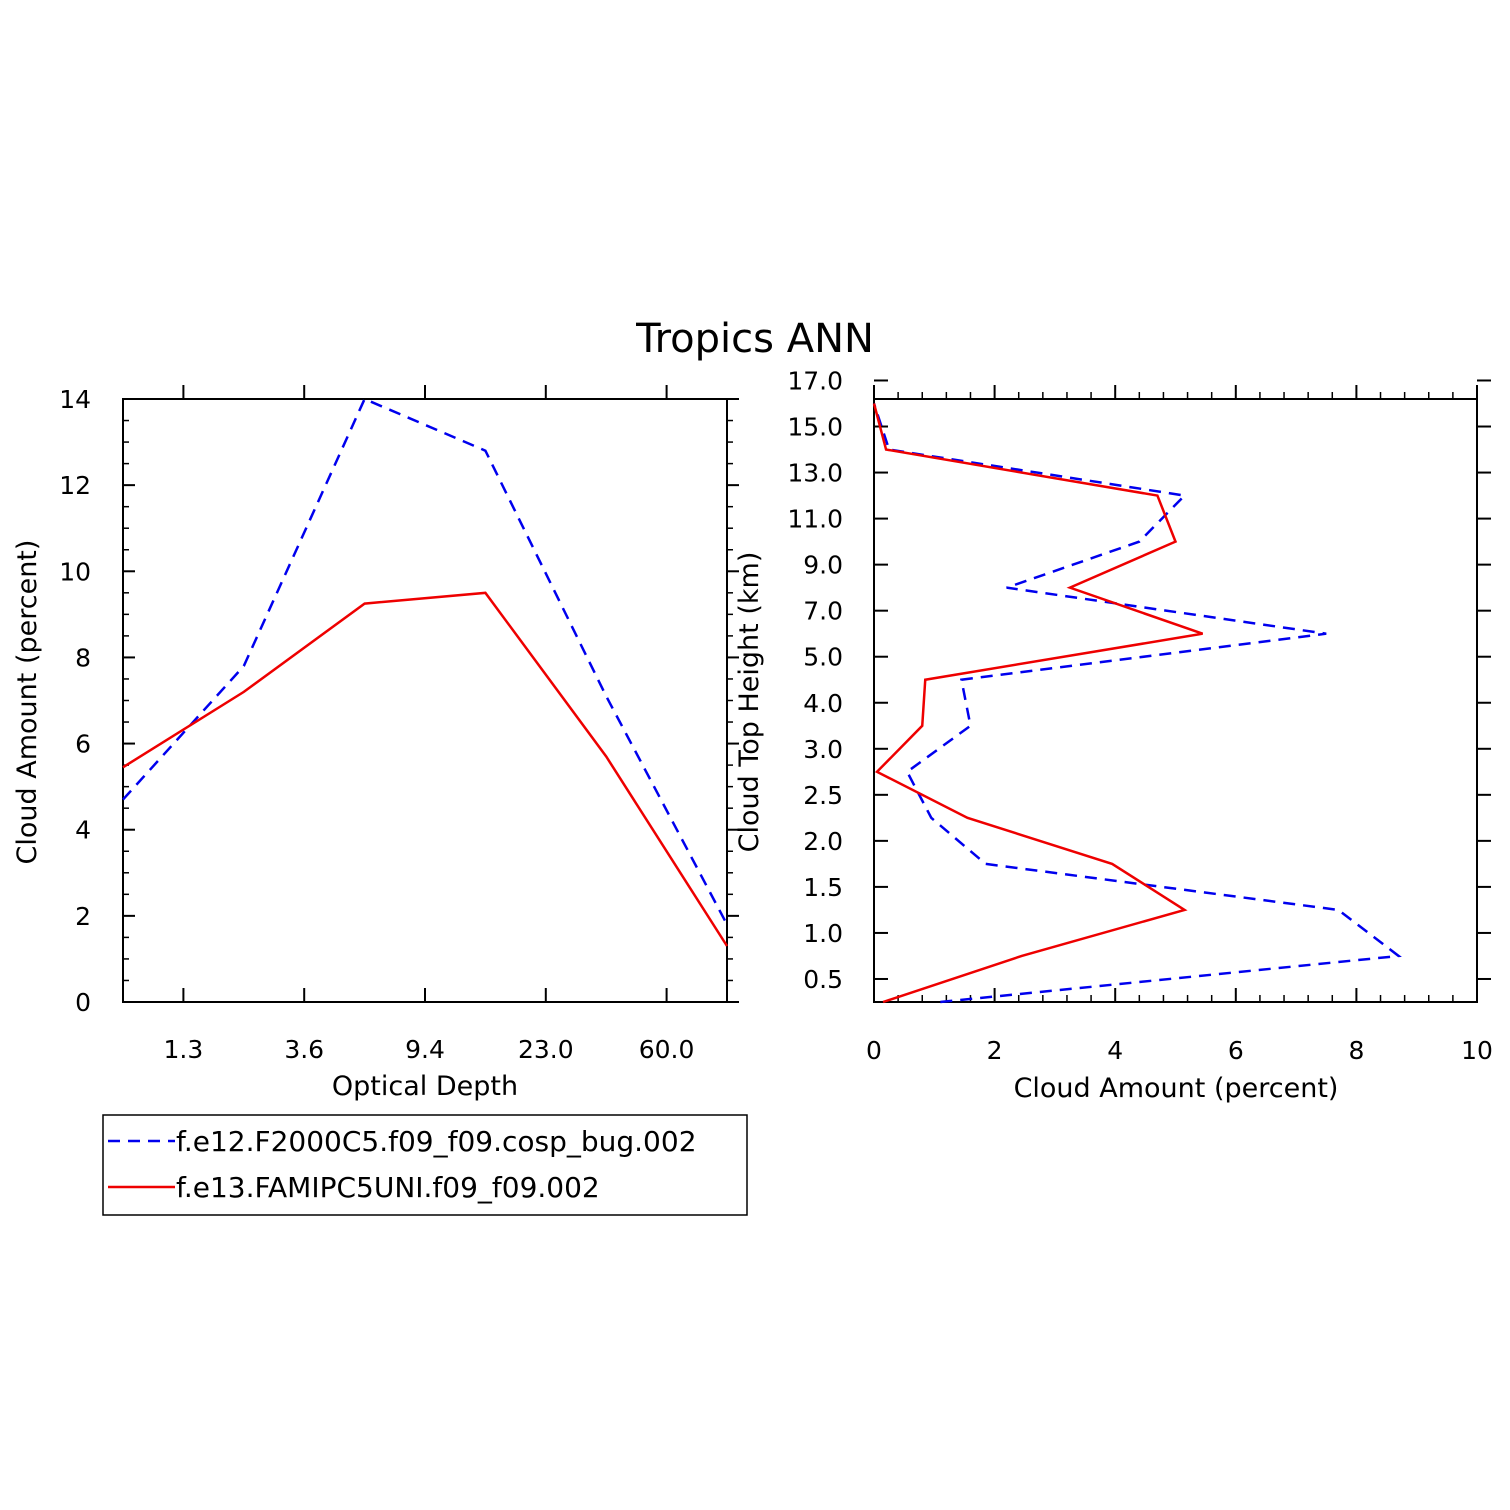 This screenshot has width=1510, height=1510. I want to click on left-y-tick-label: 0, so click(83, 1002).